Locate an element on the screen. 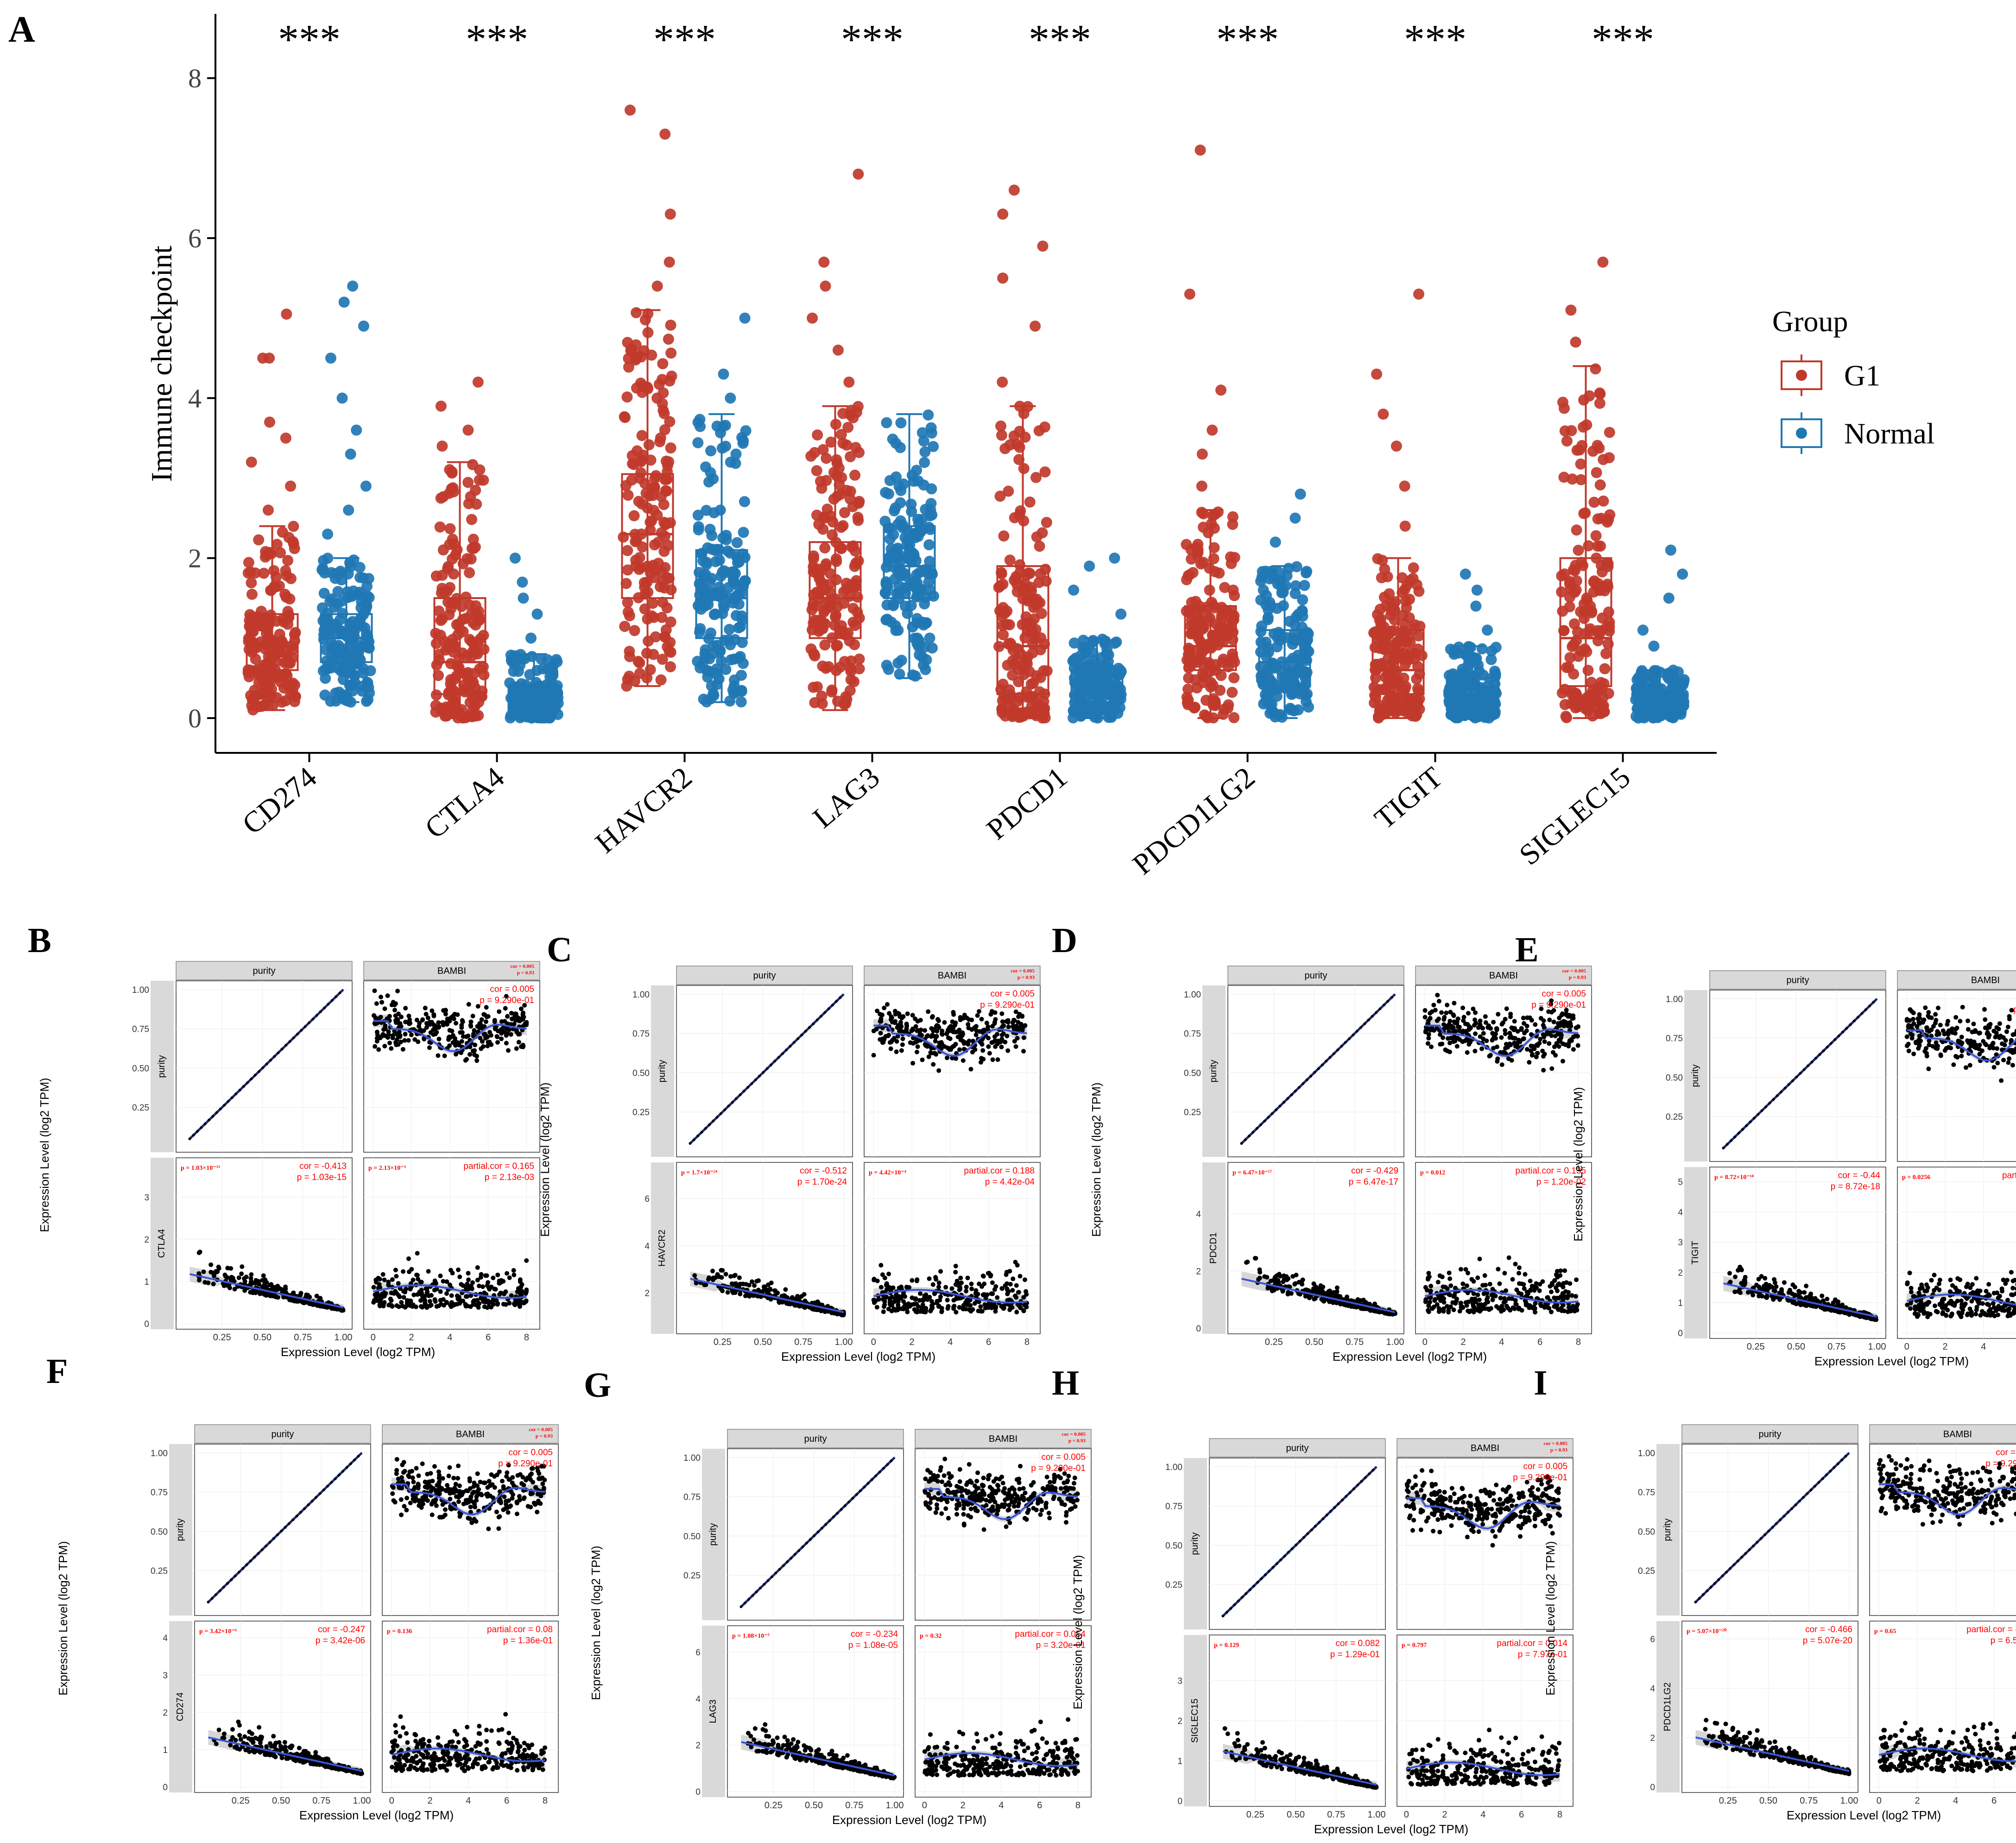  annotation-small: p = 0.93 is located at coordinates (526, 973).